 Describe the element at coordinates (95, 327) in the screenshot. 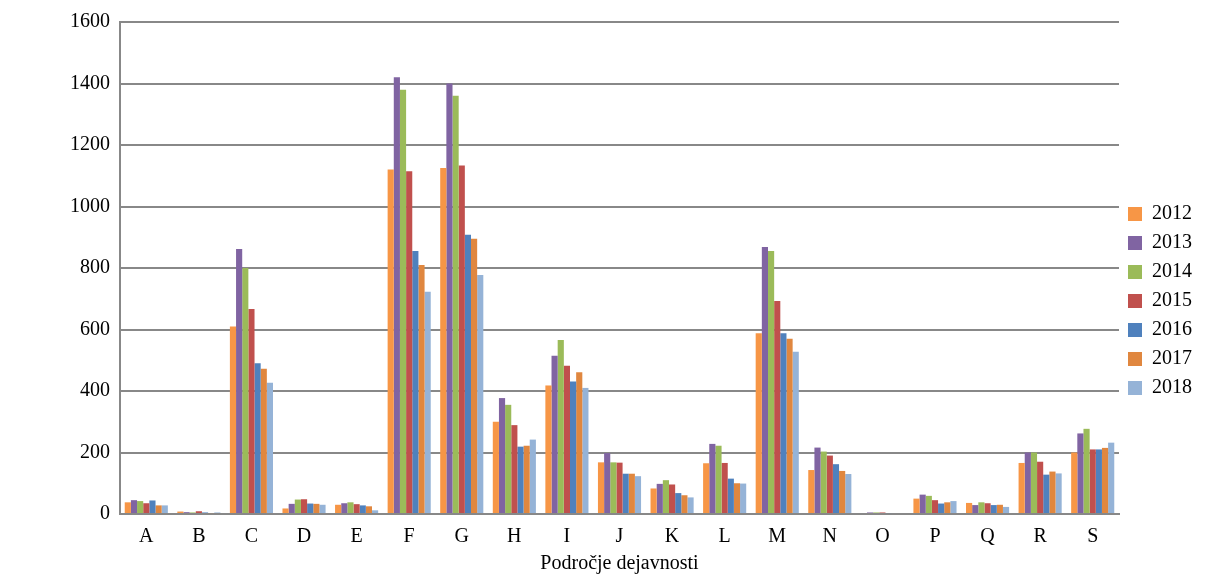

I see `y-tick-label: 600` at that location.